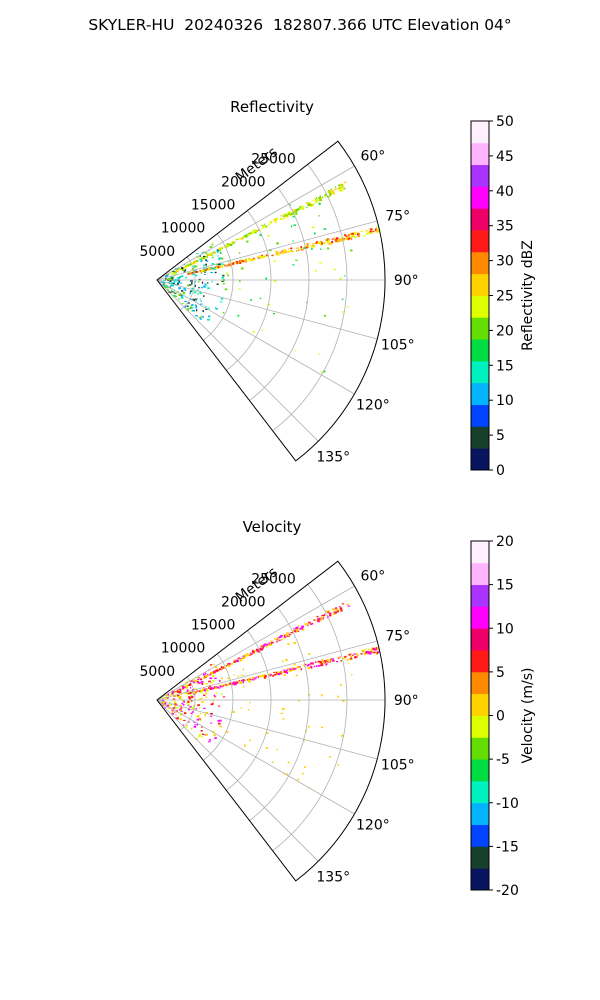 This screenshot has width=600, height=1000. I want to click on colorbar-tick-label: 0, so click(500, 717).